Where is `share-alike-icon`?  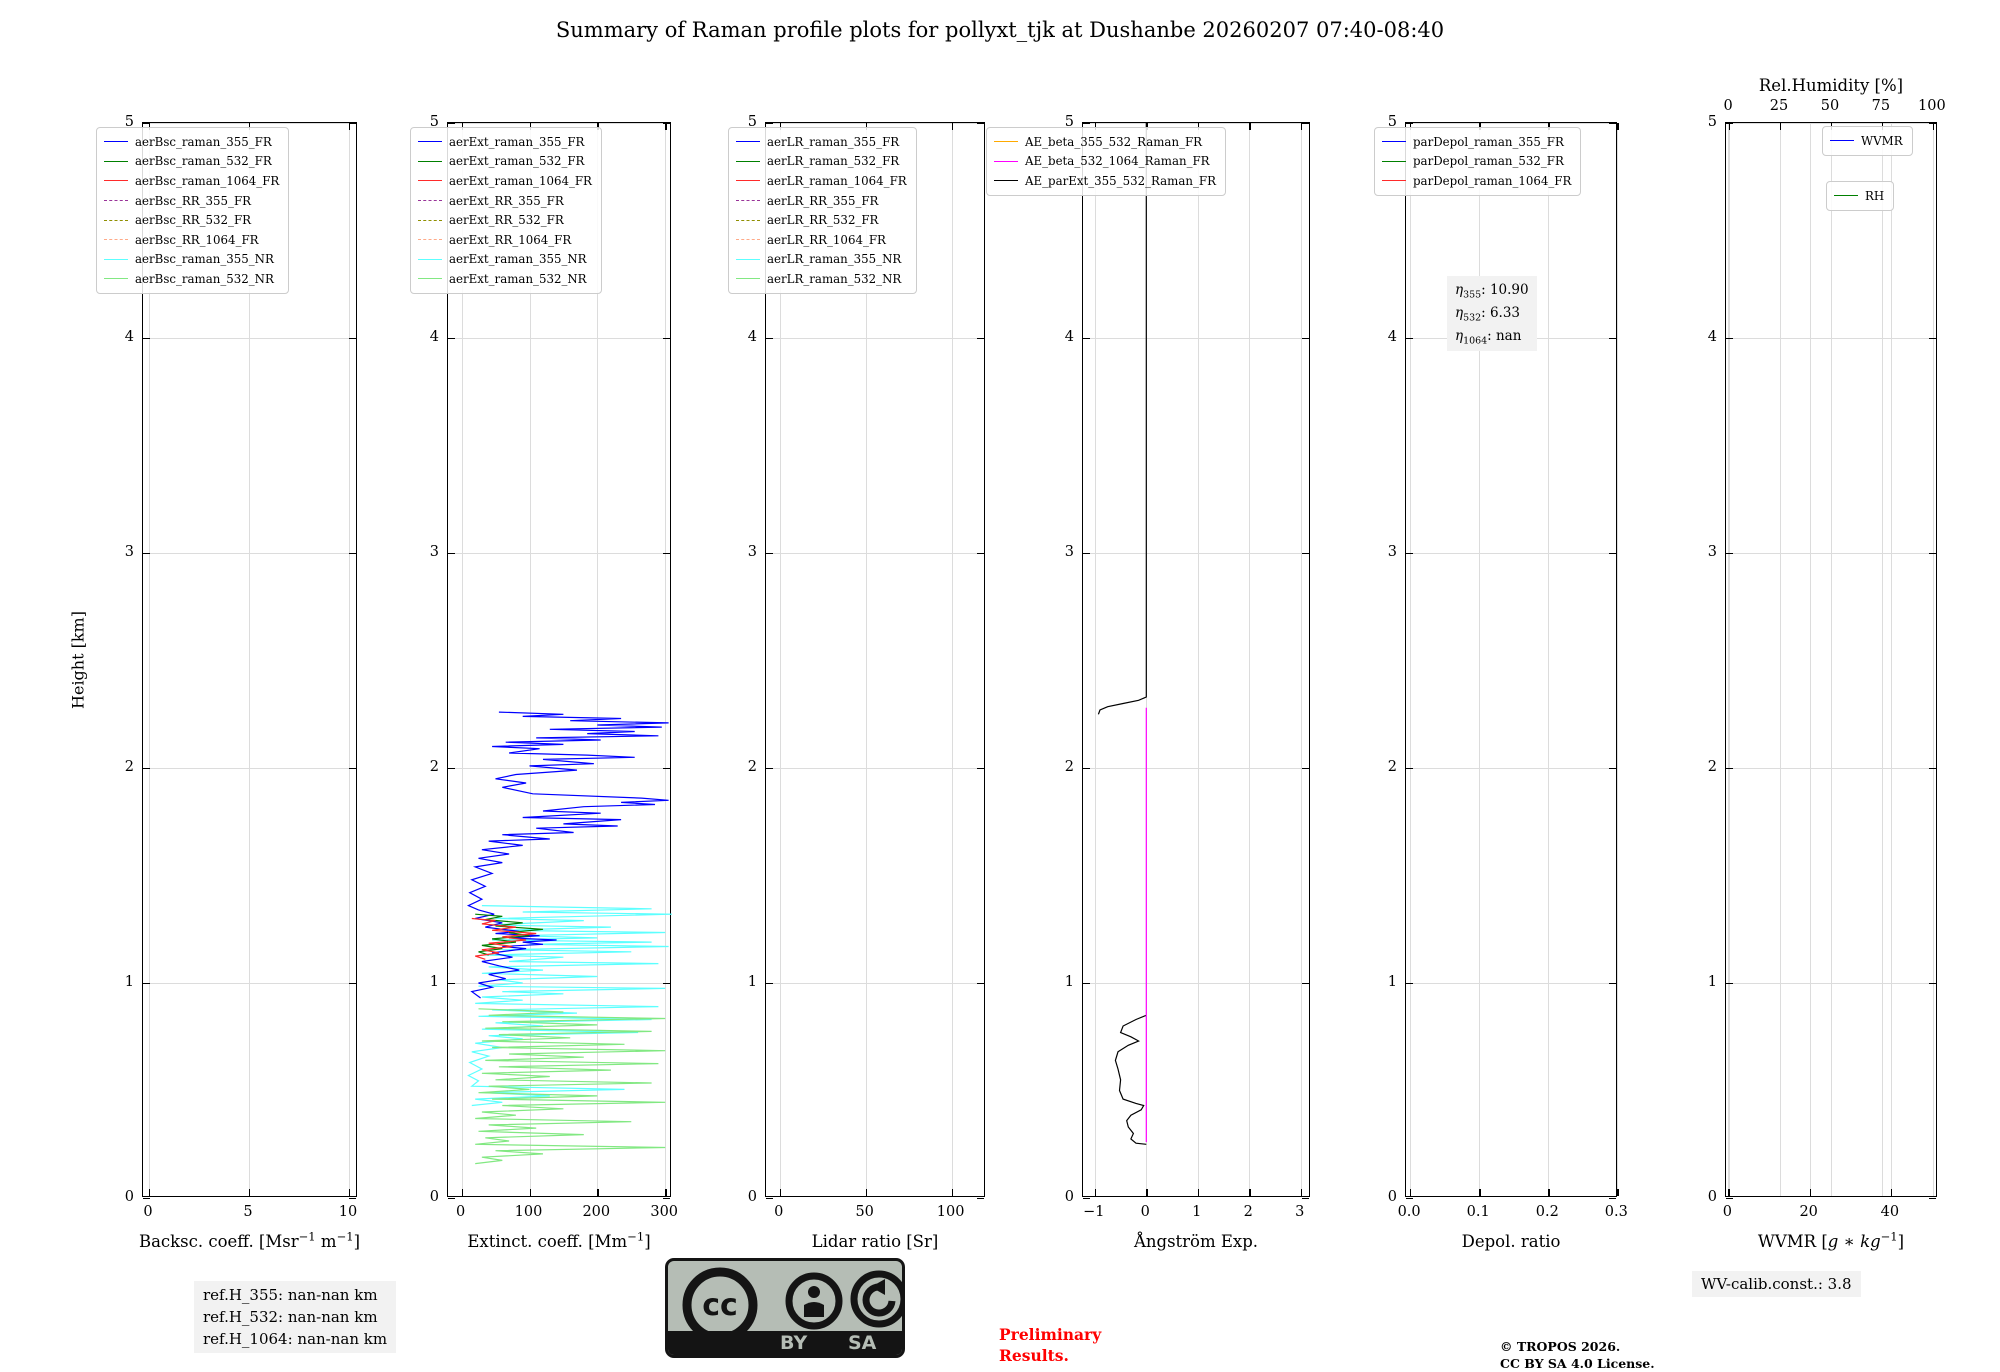 share-alike-icon is located at coordinates (876, 1299).